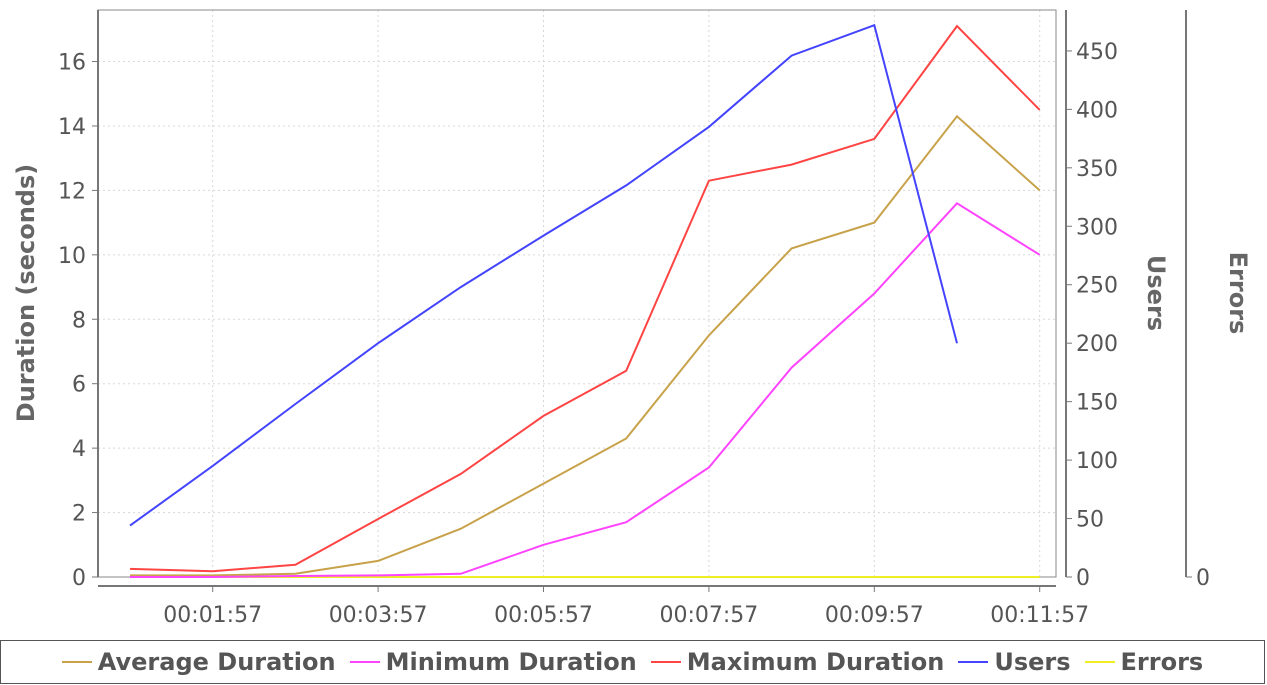 The width and height of the screenshot is (1267, 685). I want to click on x-tick-label: 00:03:57, so click(378, 615).